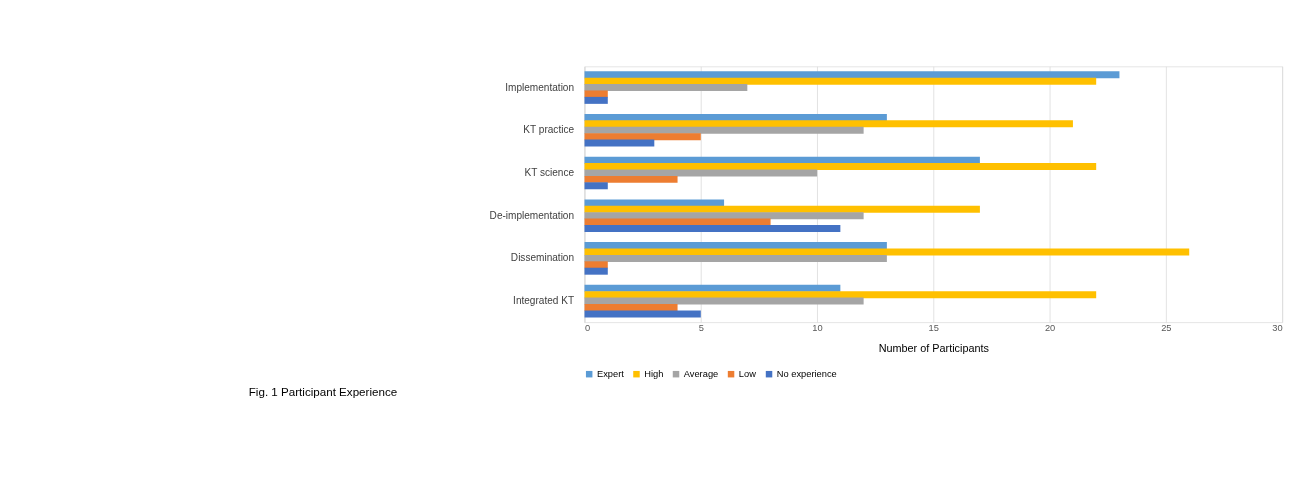 The image size is (1290, 498). What do you see at coordinates (817, 328) in the screenshot?
I see `x-tick-label: 10` at bounding box center [817, 328].